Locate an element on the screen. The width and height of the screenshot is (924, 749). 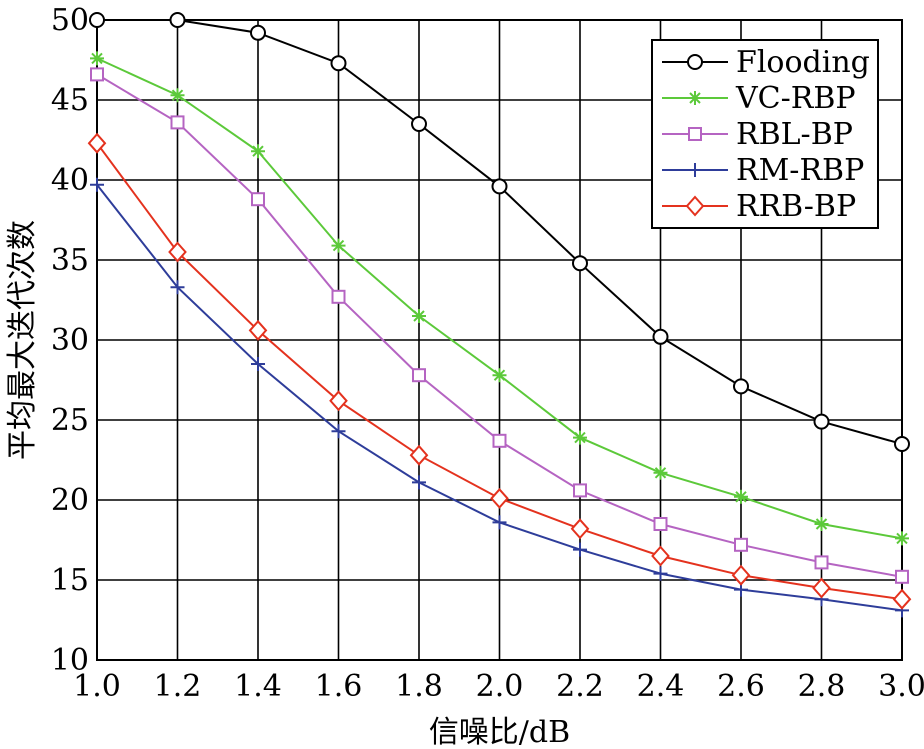
x-tick-label: 1.8 is located at coordinates (419, 686).